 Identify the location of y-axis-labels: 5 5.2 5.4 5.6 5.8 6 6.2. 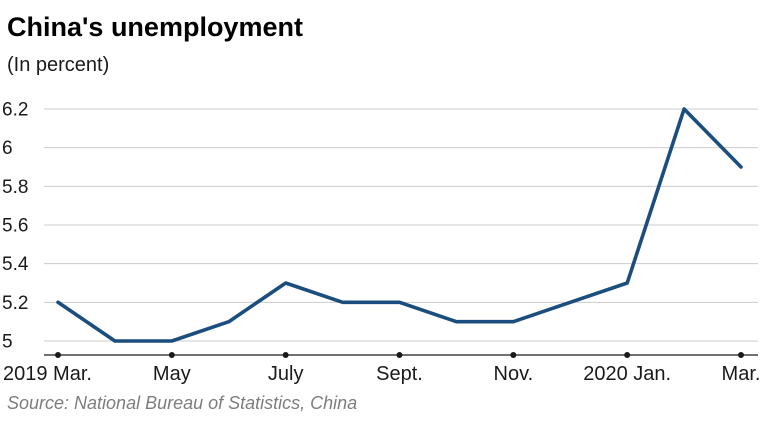
(15, 226).